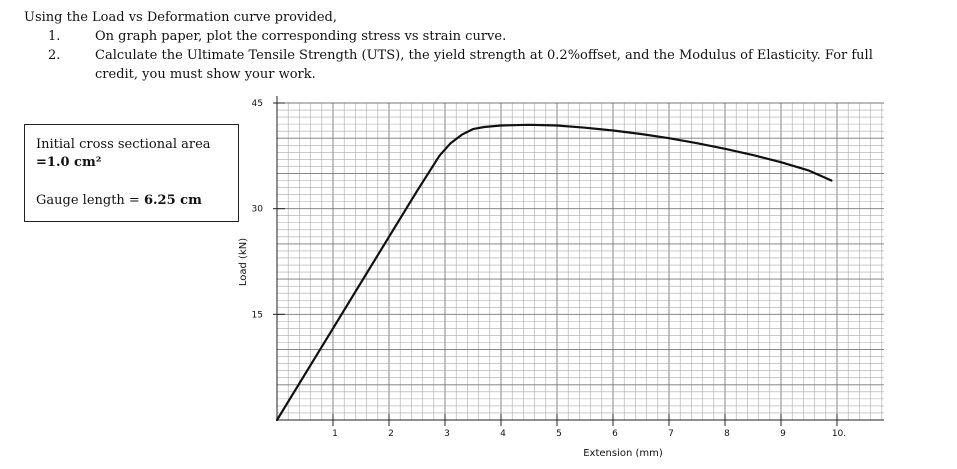 This screenshot has width=957, height=469. What do you see at coordinates (783, 434) in the screenshot?
I see `x-tick-label: 9` at bounding box center [783, 434].